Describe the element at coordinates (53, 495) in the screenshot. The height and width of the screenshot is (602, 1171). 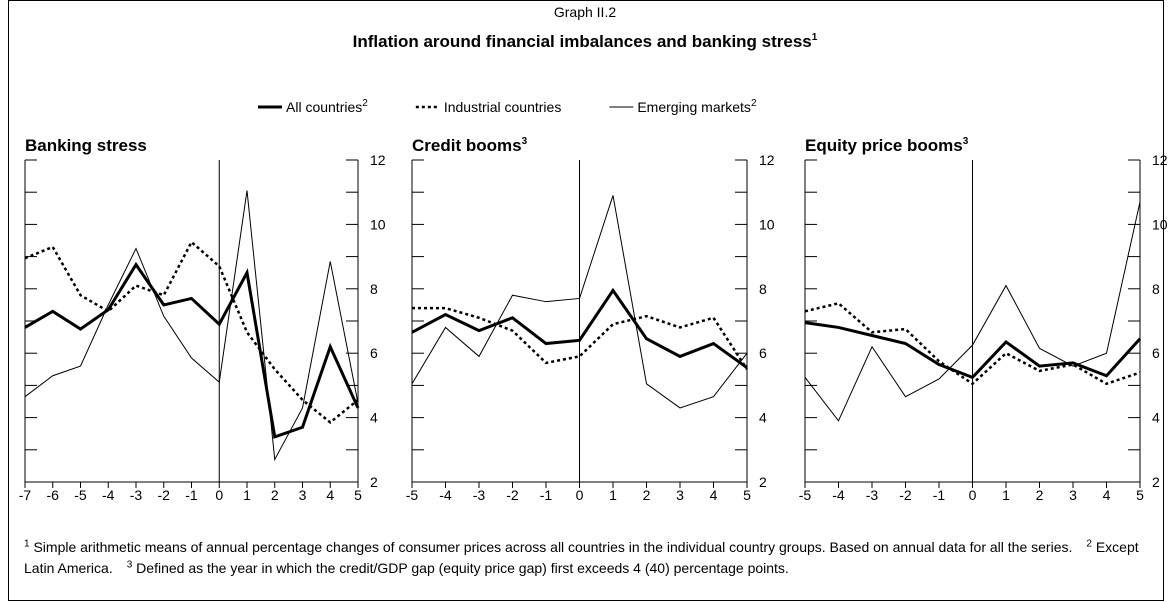
I see `x-tick-label: -6` at that location.